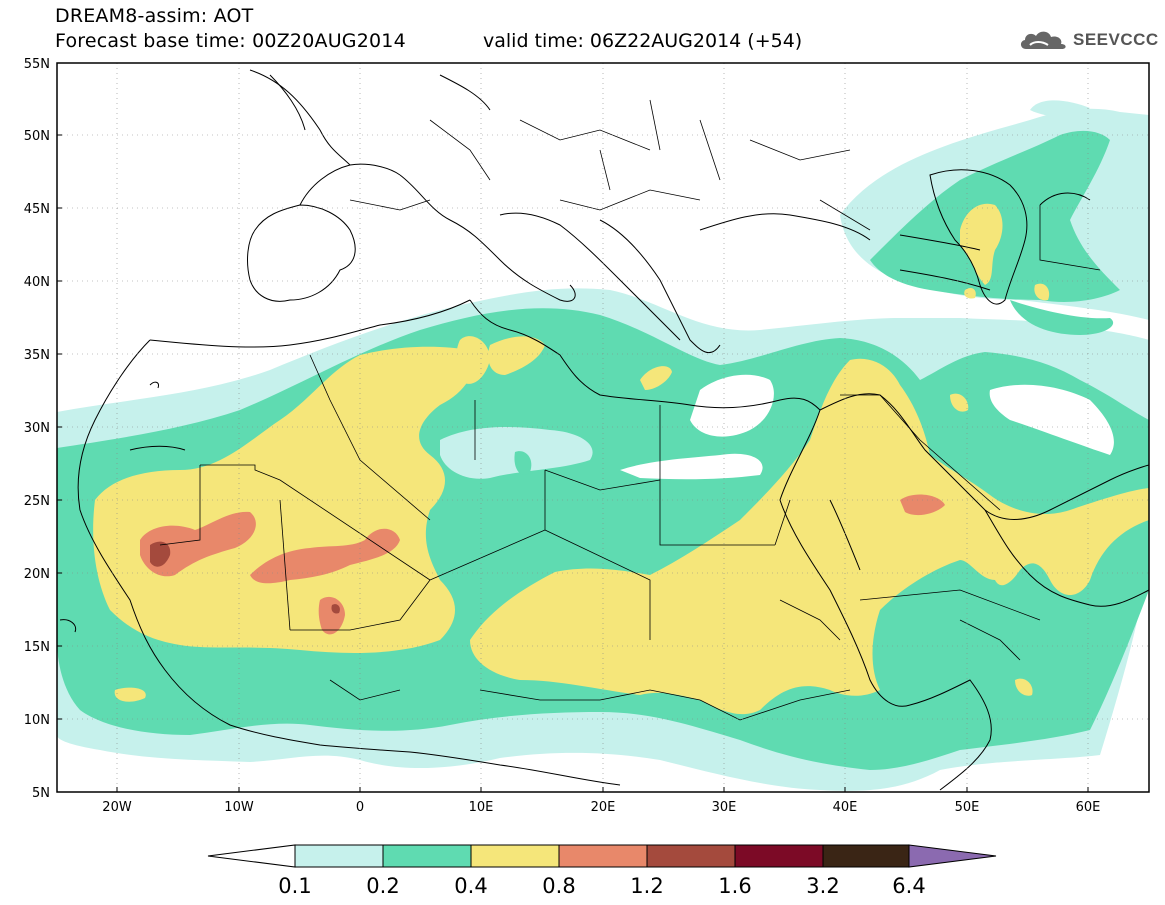 This screenshot has height=905, width=1165. Describe the element at coordinates (251, 856) in the screenshot. I see `colorbar-low-arrow` at that location.